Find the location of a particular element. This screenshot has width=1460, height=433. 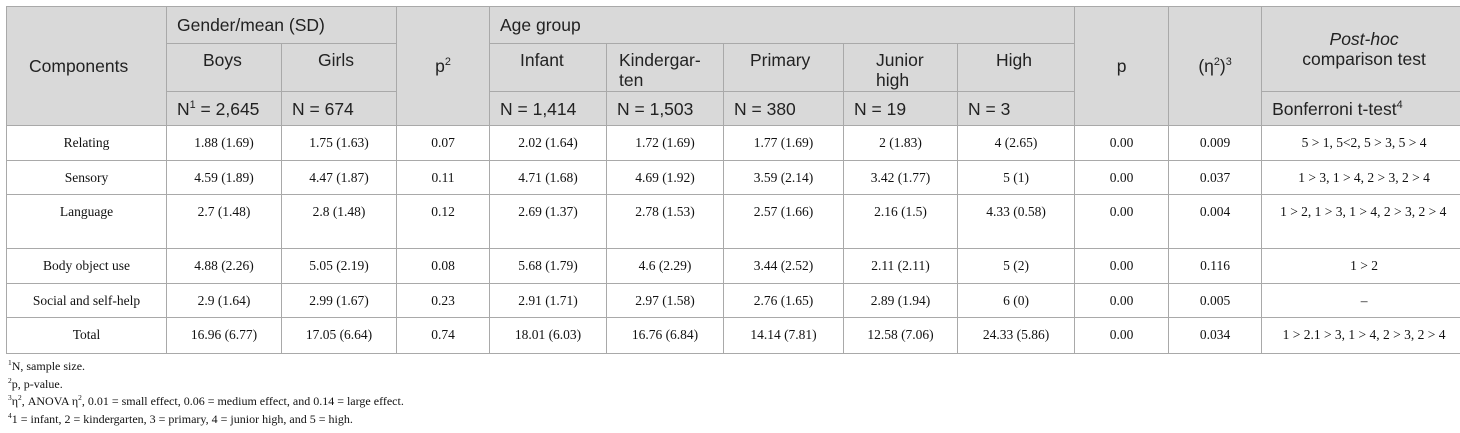

header-high: High is located at coordinates (1016, 67).